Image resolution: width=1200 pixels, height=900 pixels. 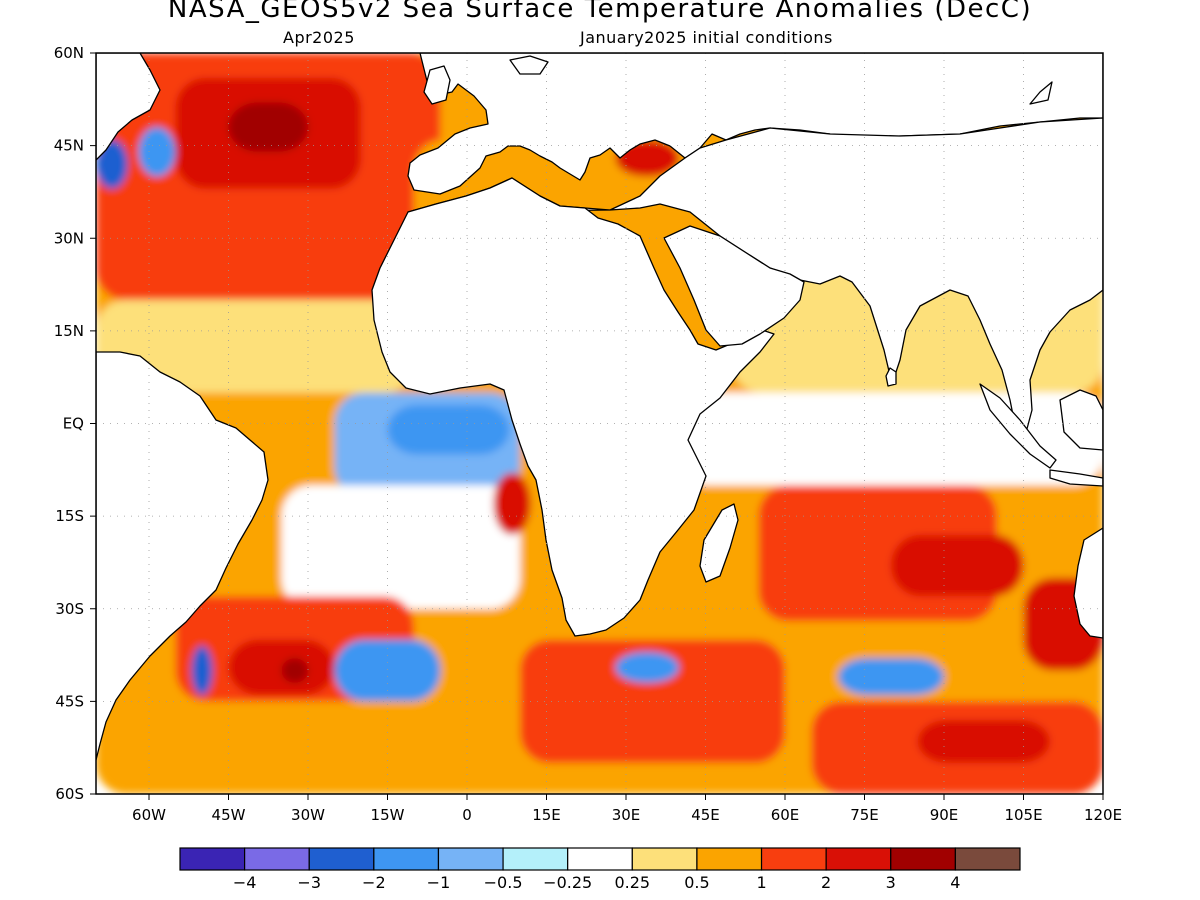 I want to click on initial-conditions-label: January2025 initial conditions, so click(x=706, y=37).